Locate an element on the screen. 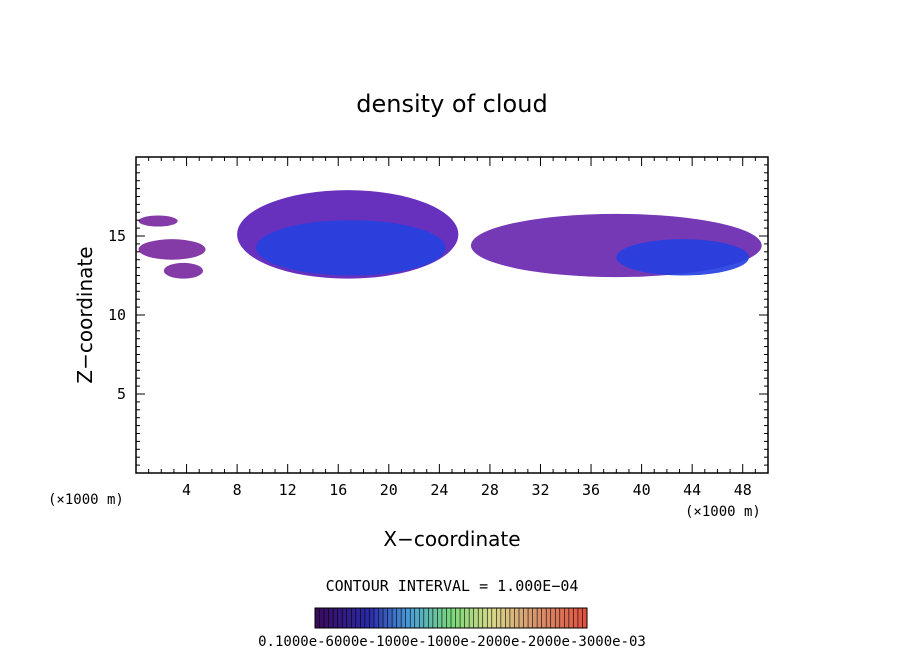  x-tick-label: 44 is located at coordinates (692, 490).